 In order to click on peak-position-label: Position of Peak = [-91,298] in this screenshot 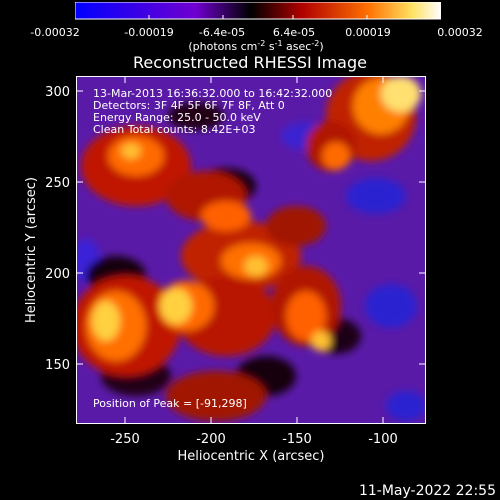, I will do `click(170, 403)`.